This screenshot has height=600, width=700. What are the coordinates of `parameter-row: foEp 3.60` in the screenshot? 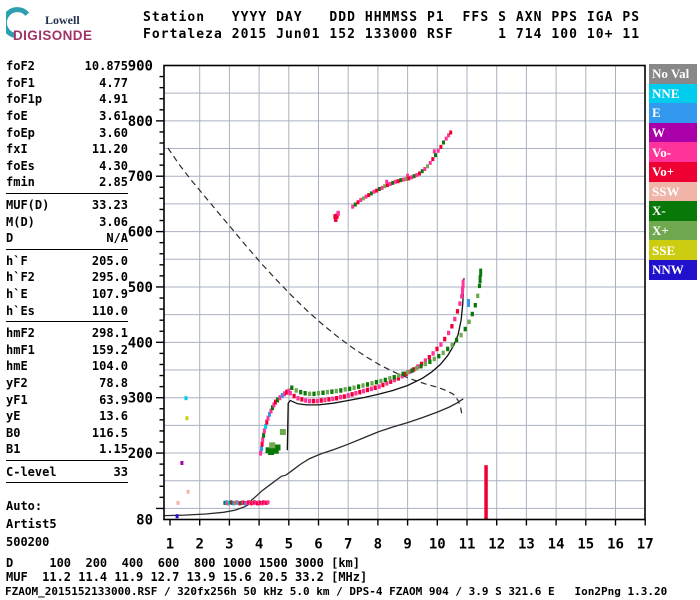 It's located at (67, 132).